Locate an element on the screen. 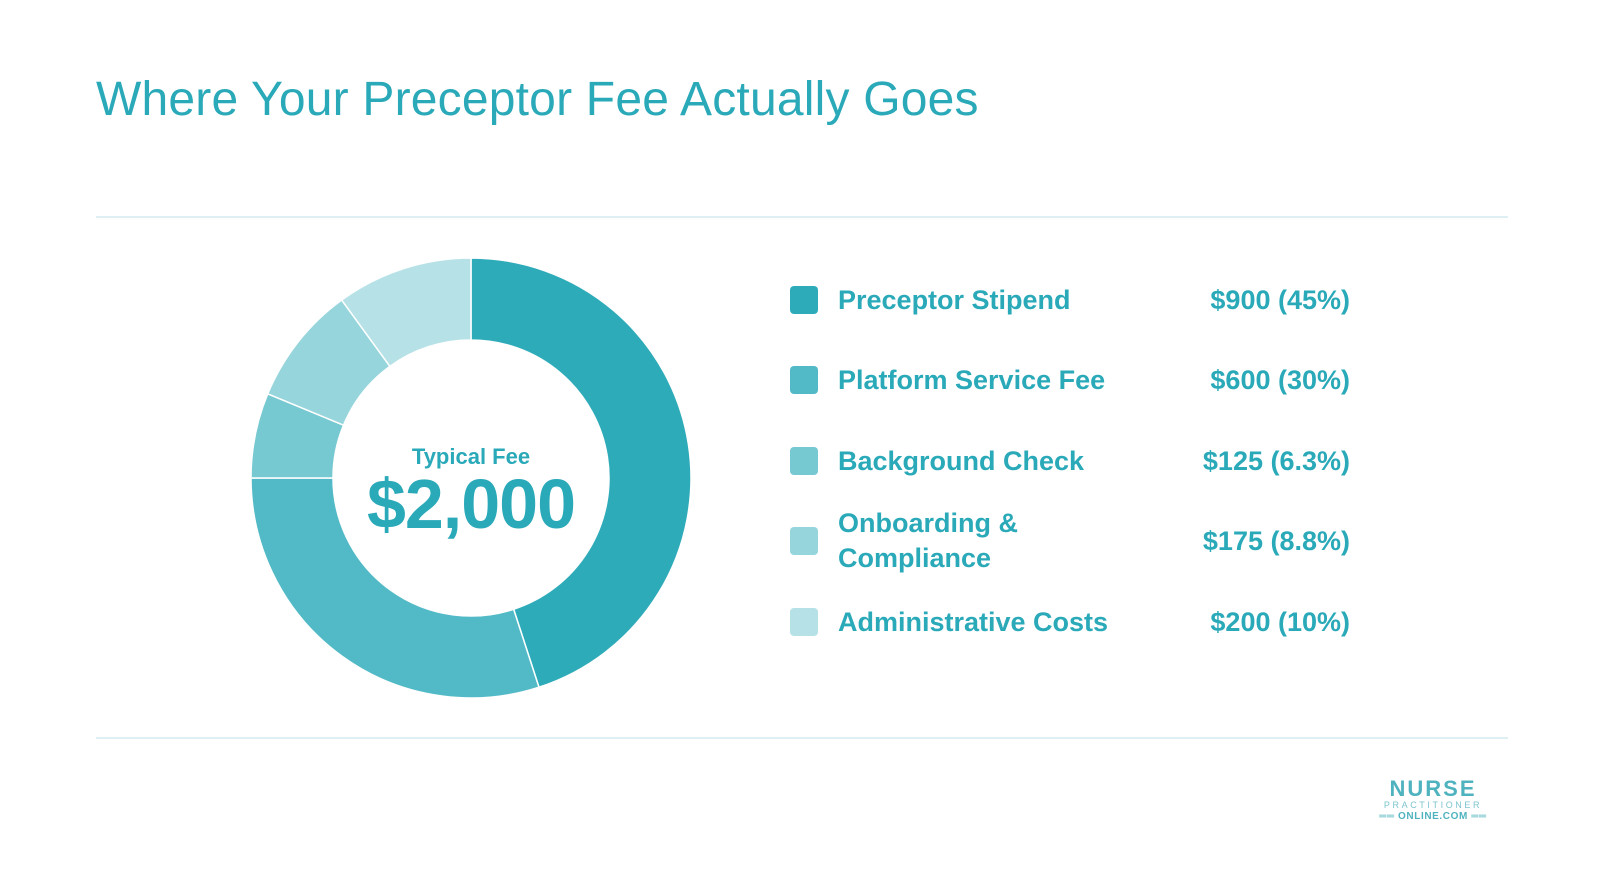 The image size is (1600, 896). legend-value: $175 (8.8%) is located at coordinates (1276, 540).